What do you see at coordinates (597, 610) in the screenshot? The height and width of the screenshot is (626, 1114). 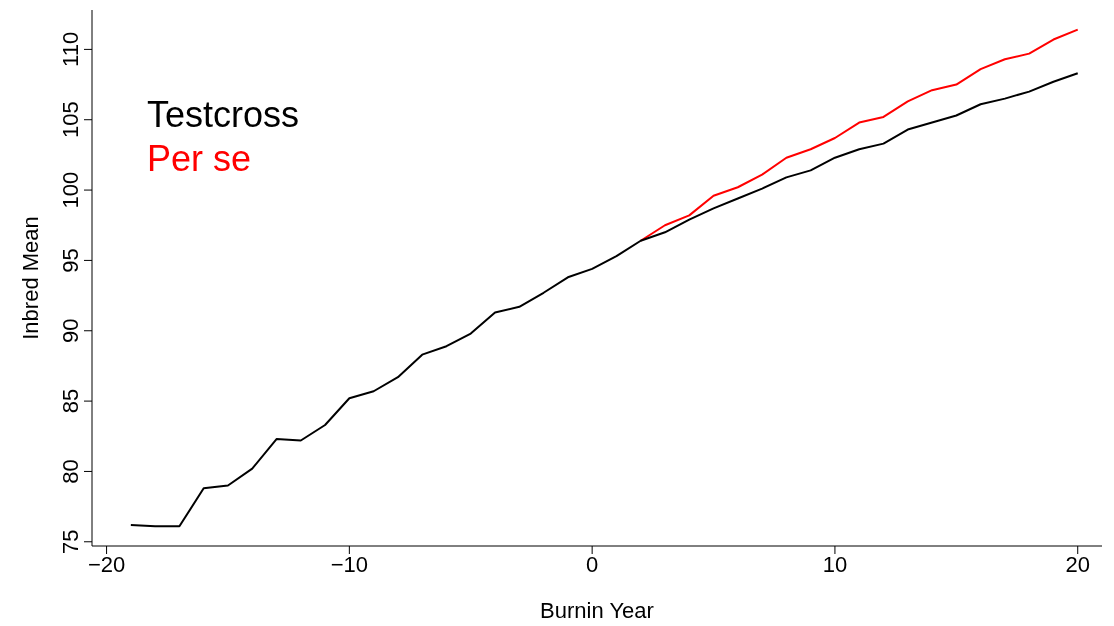 I see `x-axis-title: Burnin Year` at bounding box center [597, 610].